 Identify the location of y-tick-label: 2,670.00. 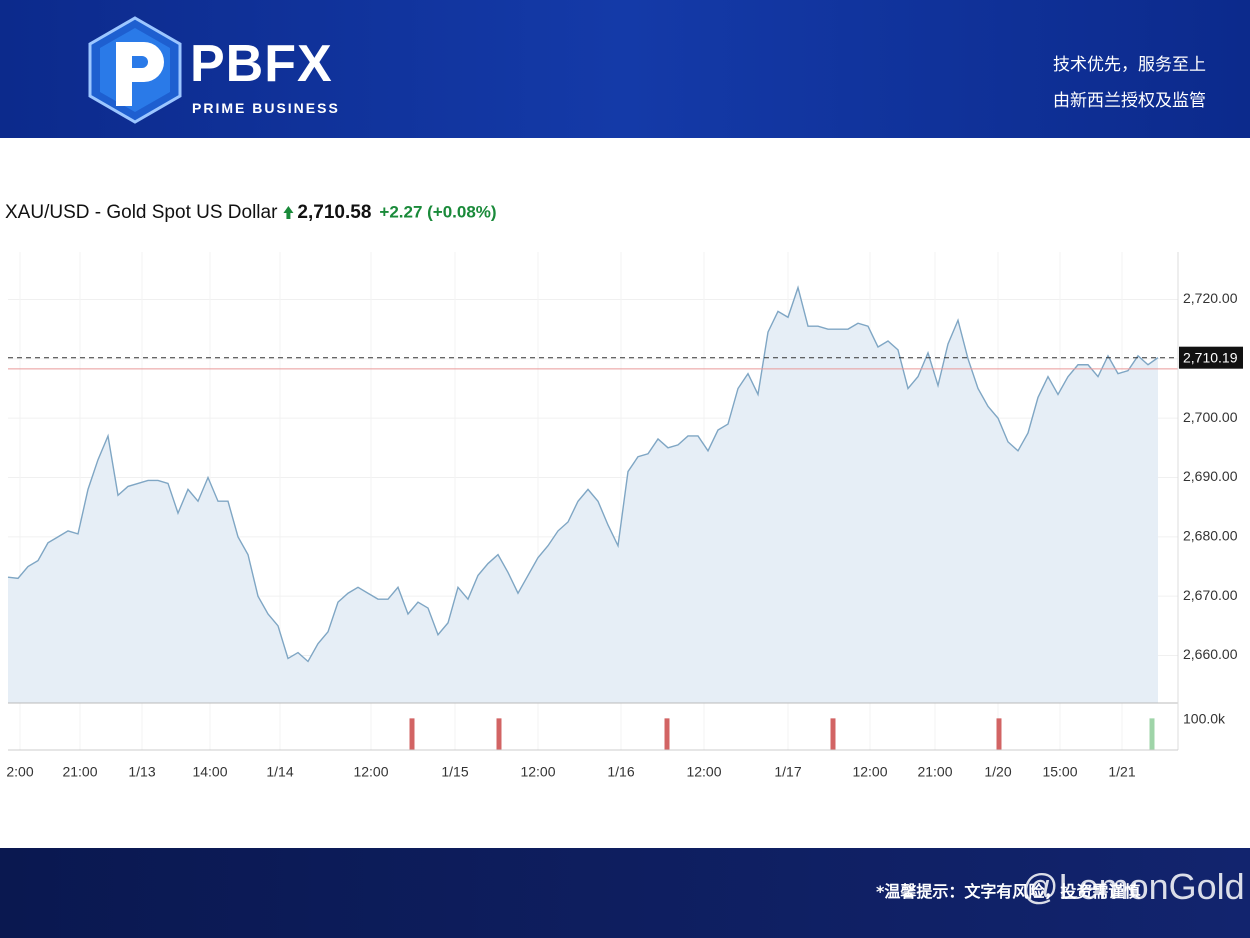
(1210, 595).